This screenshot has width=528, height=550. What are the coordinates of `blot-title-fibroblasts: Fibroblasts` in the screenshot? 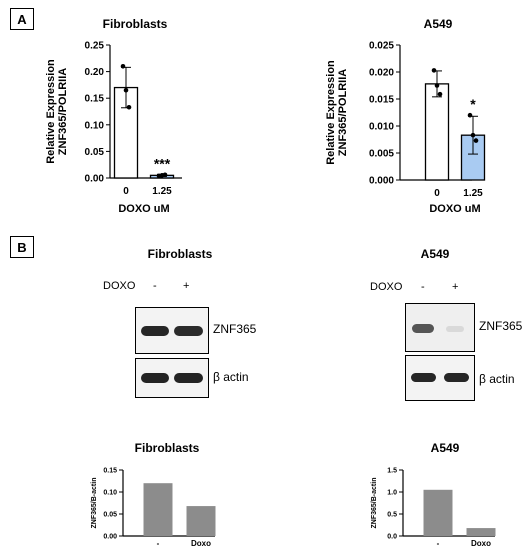 It's located at (180, 254).